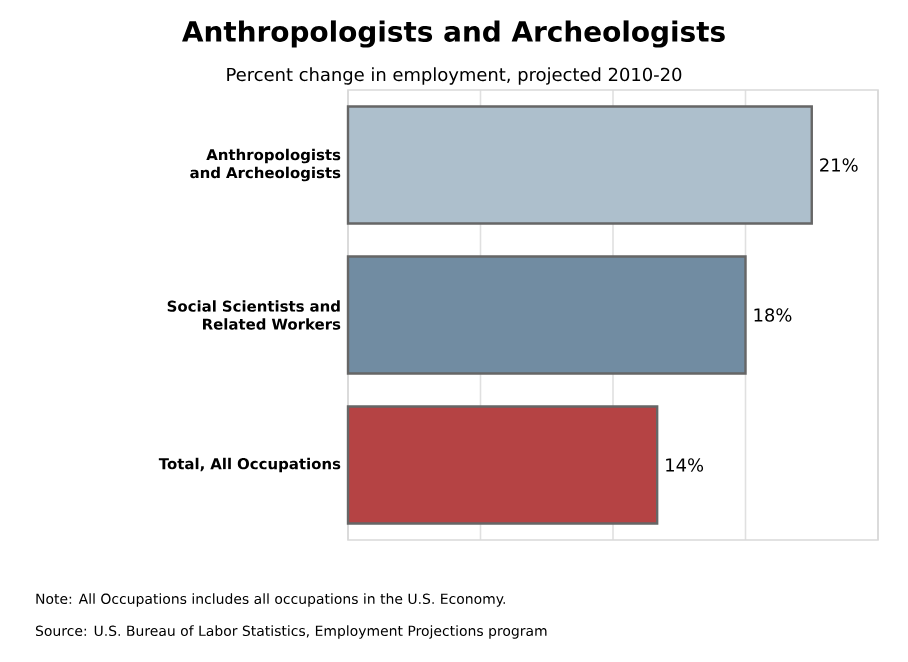 The image size is (908, 662). I want to click on chart-subtitle: Percent change in employment, projected 2010-20, so click(454, 76).